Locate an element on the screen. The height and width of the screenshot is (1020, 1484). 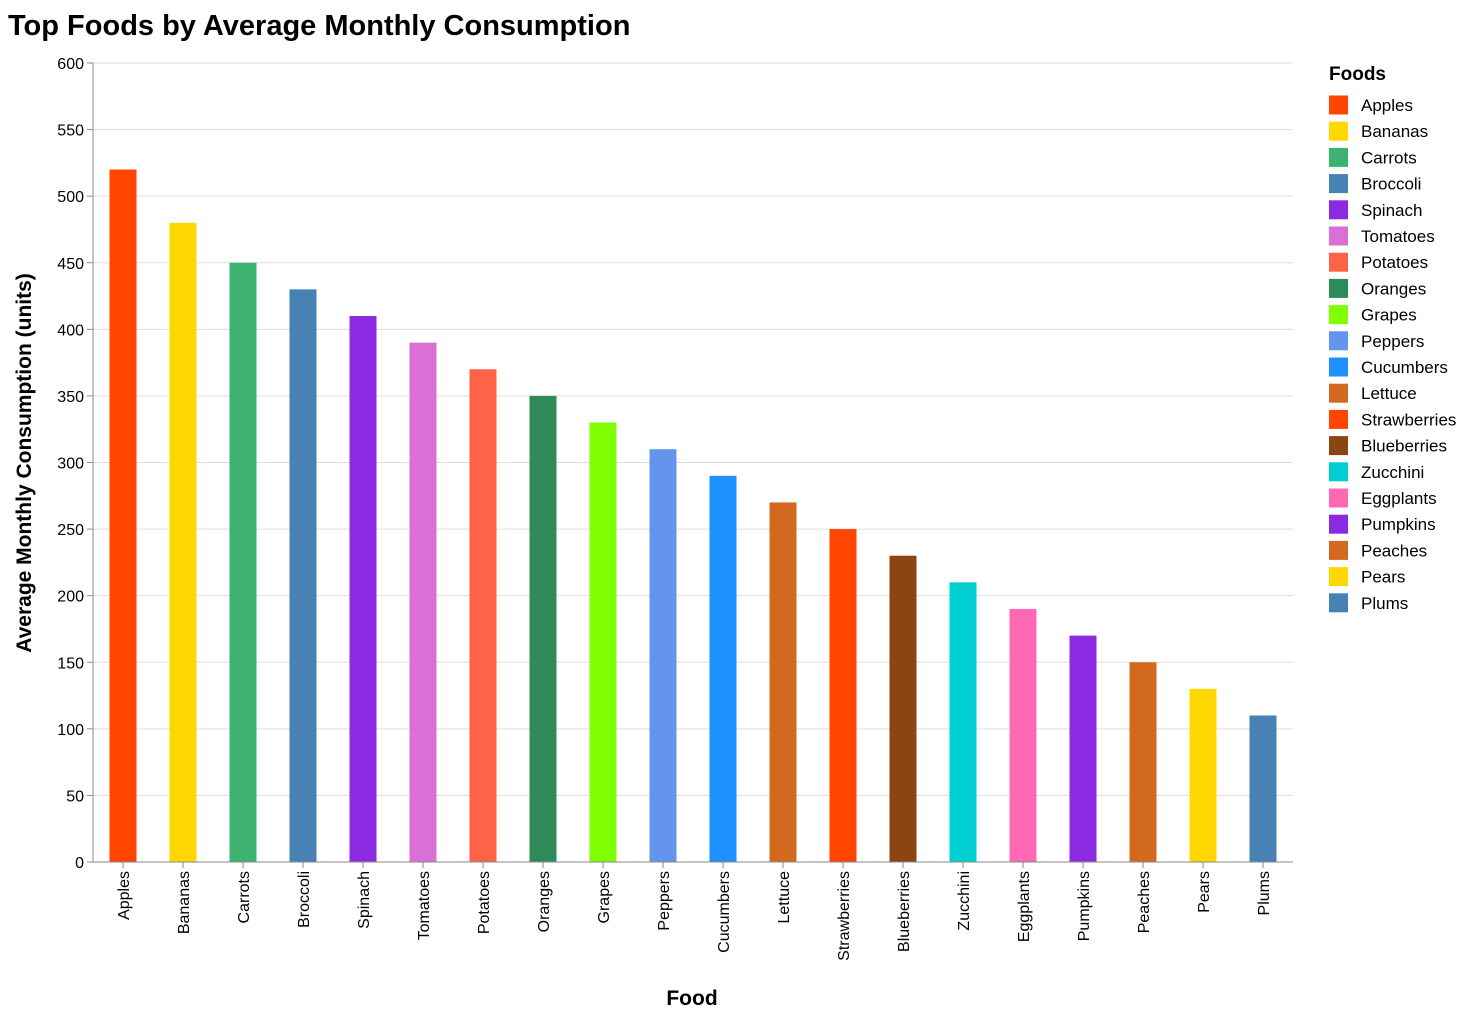
y-tick-label: 400 is located at coordinates (70, 330).